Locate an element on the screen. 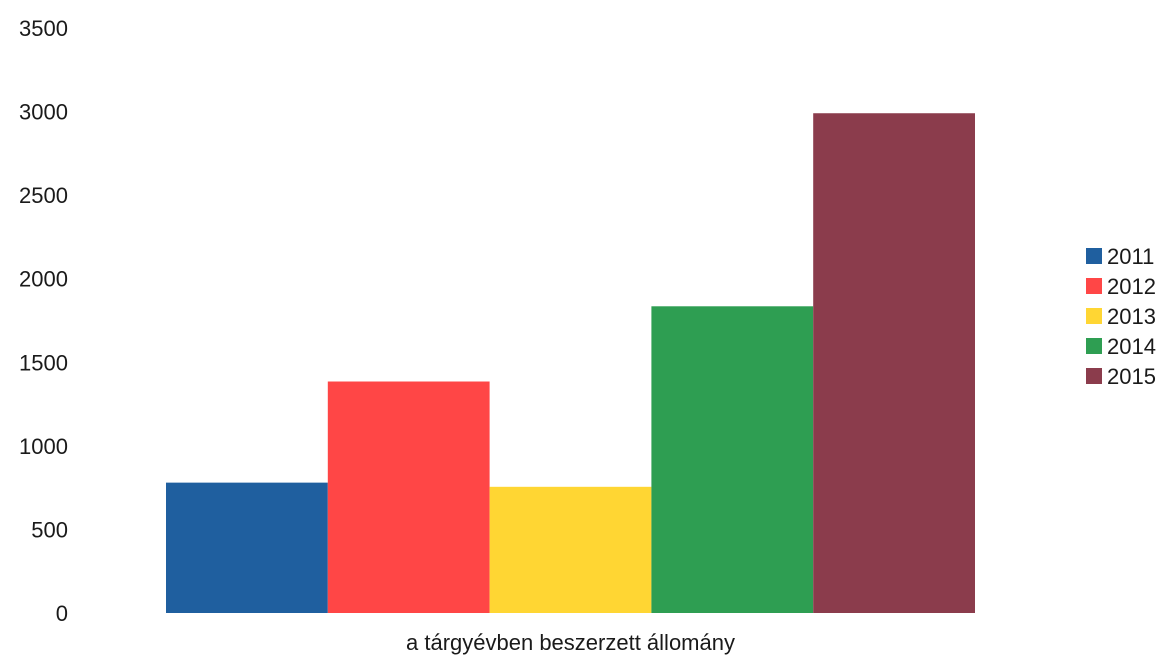 This screenshot has width=1169, height=663. bar-2014 is located at coordinates (732, 459).